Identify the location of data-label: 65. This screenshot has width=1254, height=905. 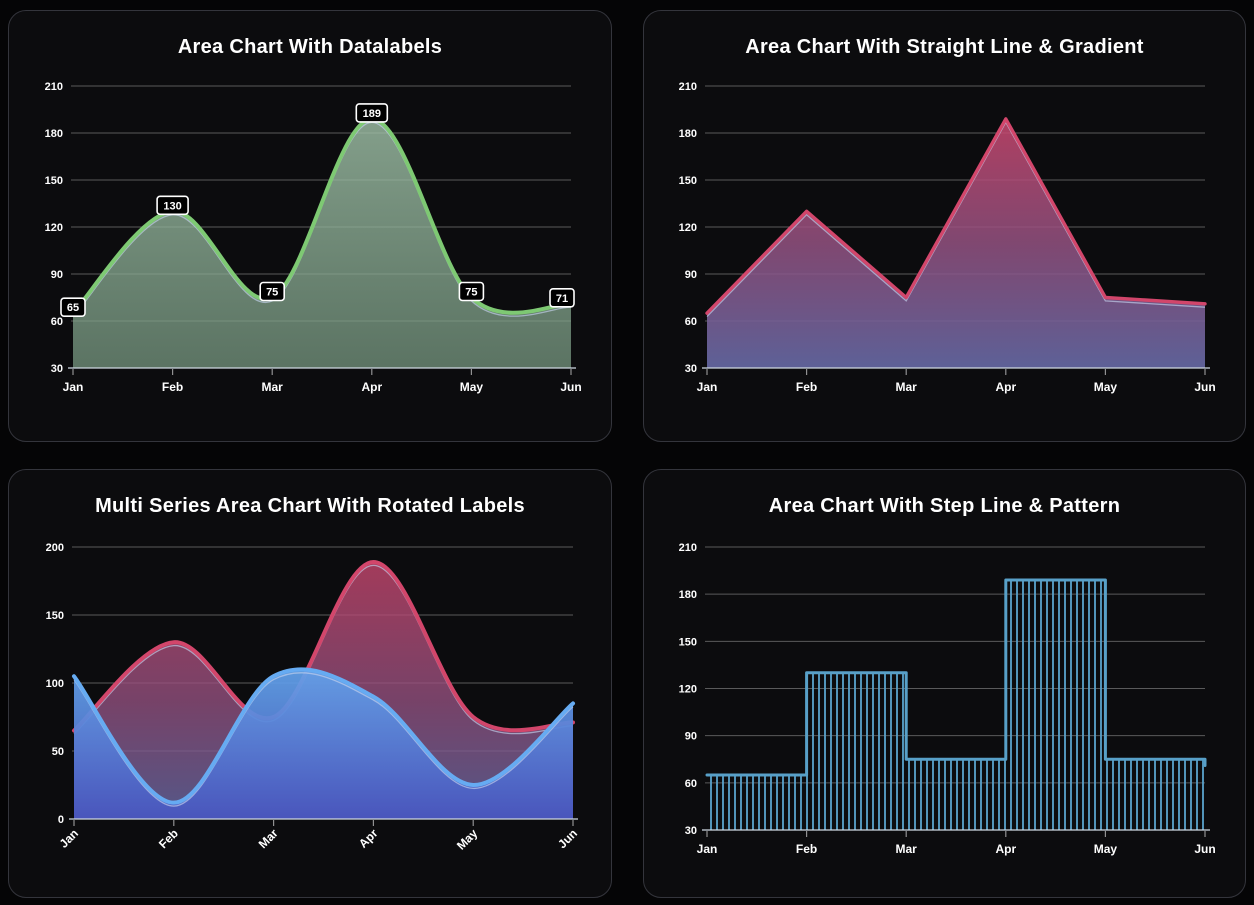
(73, 307).